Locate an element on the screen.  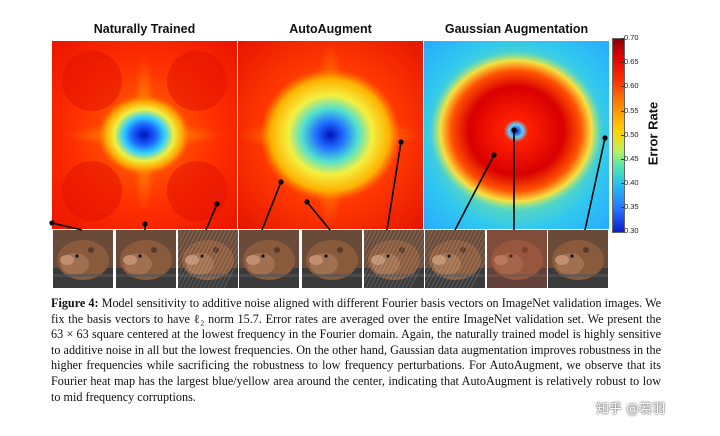
watermark: 知乎 @若羽 is located at coordinates (631, 409).